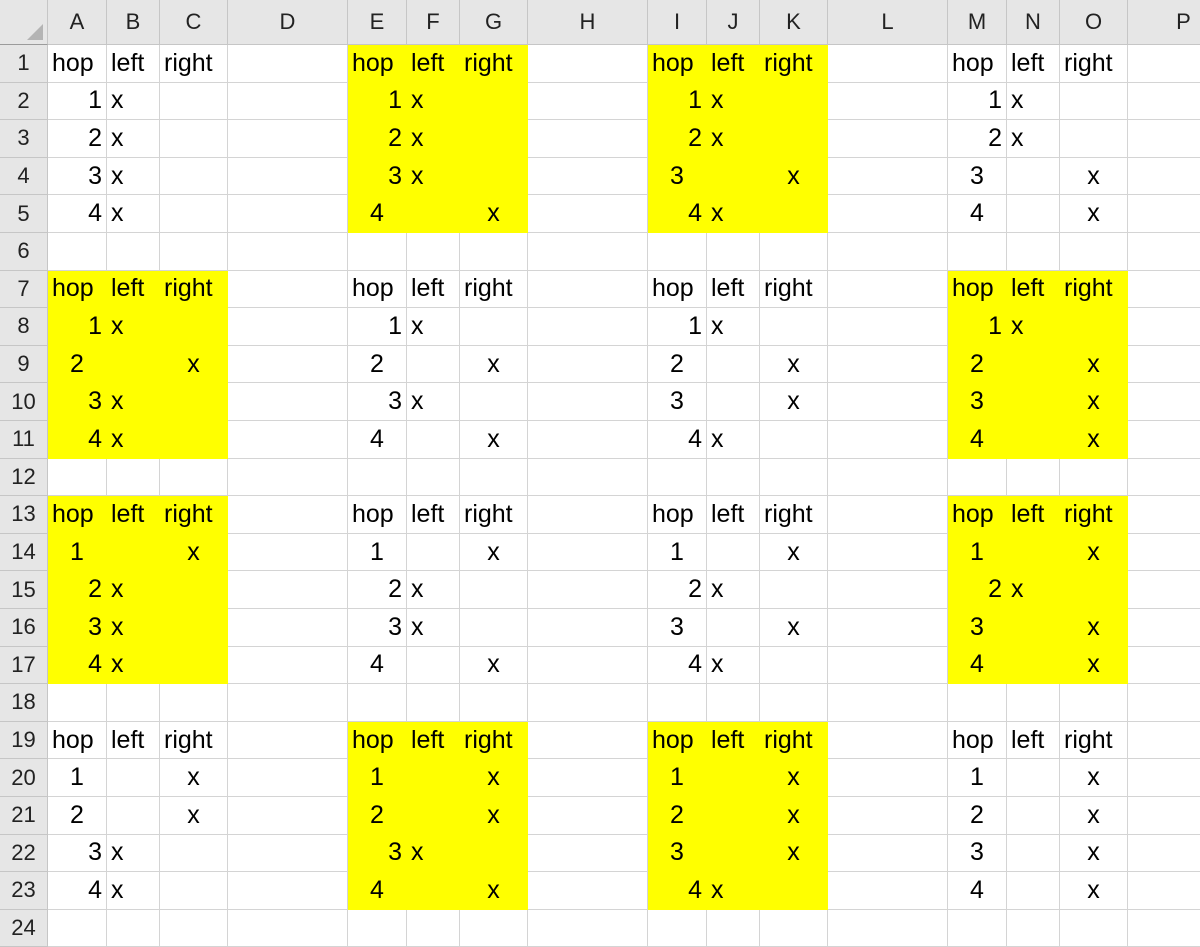 The height and width of the screenshot is (947, 1200). What do you see at coordinates (1094, 364) in the screenshot?
I see `cell-o9: x` at bounding box center [1094, 364].